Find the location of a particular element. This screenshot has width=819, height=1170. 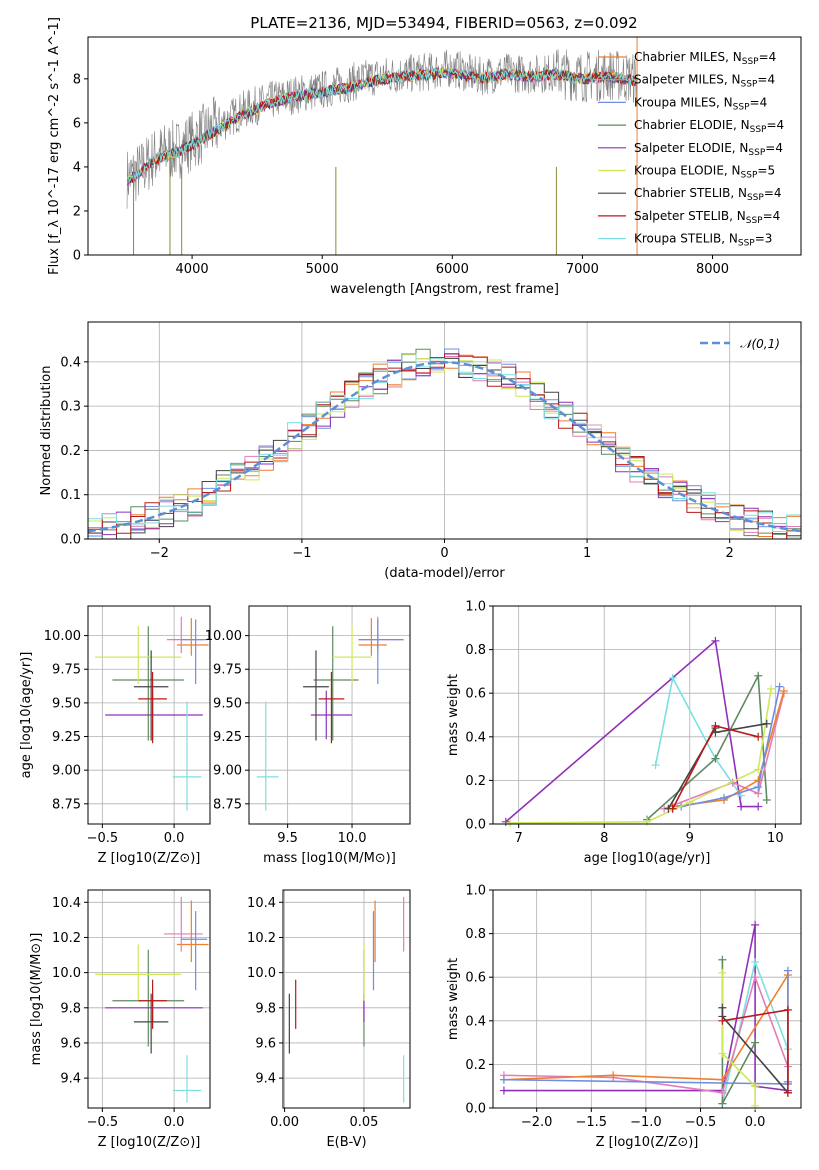

legend-label: Chabrier ELODIE, NSSP=4 is located at coordinates (709, 126).